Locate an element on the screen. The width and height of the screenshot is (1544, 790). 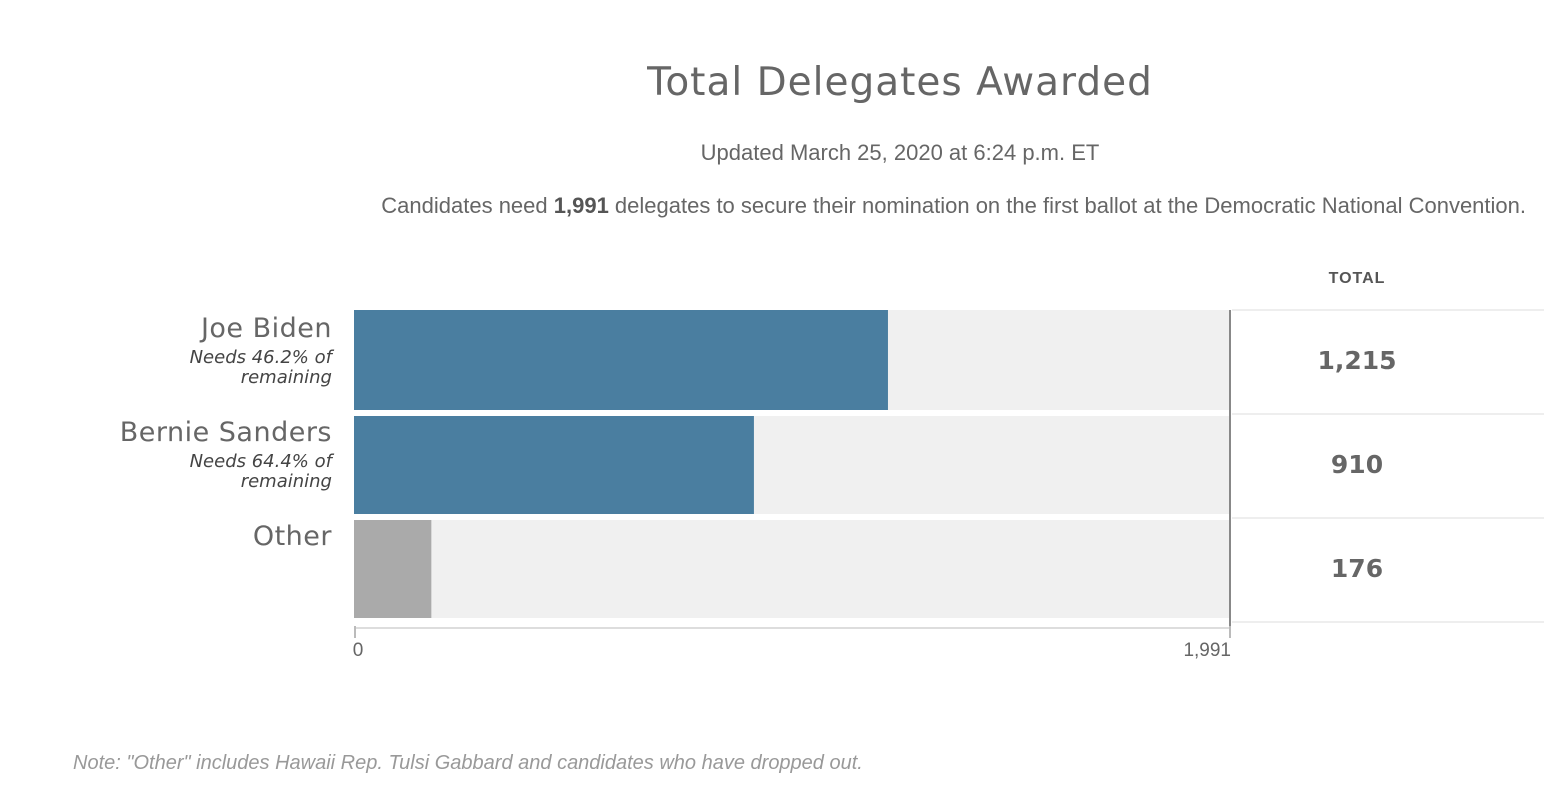
x-tick-label: 1,991 is located at coordinates (1207, 650).